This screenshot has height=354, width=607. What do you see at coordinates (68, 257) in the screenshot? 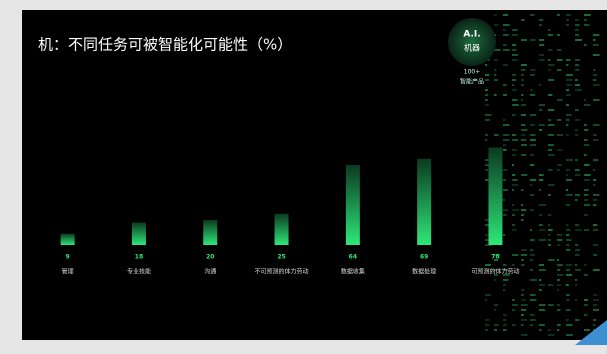
I see `value-label: 9` at bounding box center [68, 257].